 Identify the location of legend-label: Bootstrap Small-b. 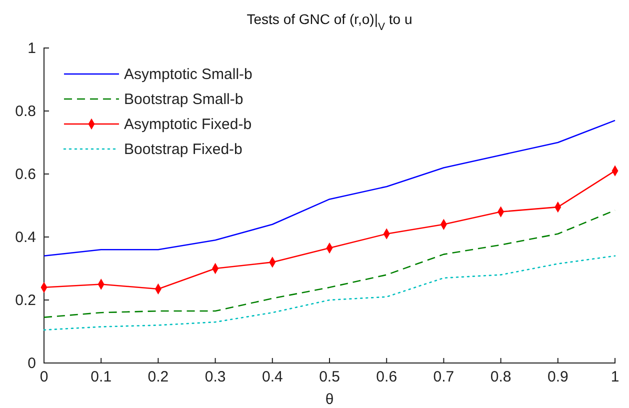
(184, 99).